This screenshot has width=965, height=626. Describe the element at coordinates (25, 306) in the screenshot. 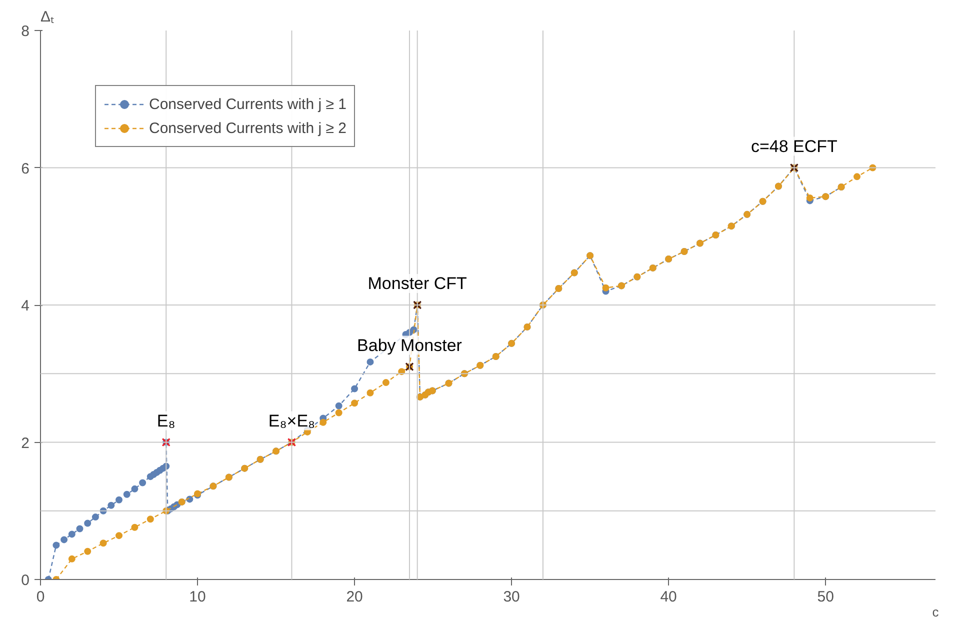

I see `y-tick-label: 4` at that location.